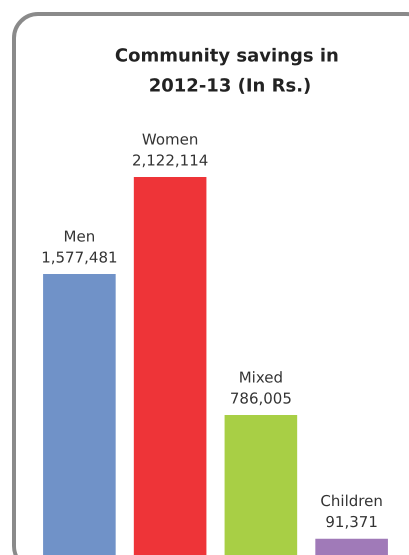 The height and width of the screenshot is (555, 409). I want to click on chart-title: Community savings in 2012-13 (In Rs.), so click(230, 71).